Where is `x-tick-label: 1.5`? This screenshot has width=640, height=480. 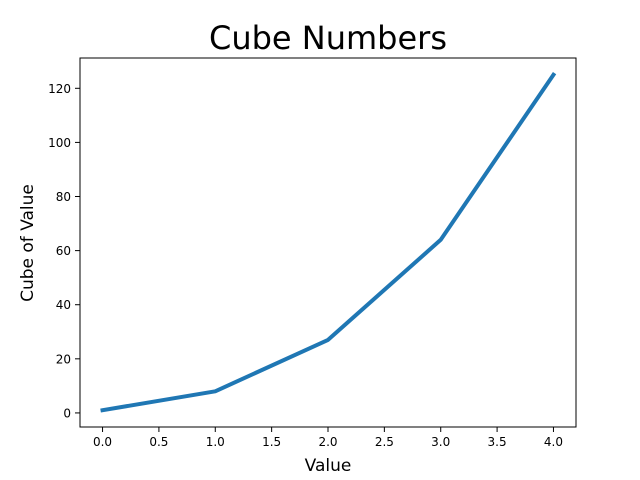
x-tick-label: 1.5 is located at coordinates (271, 442).